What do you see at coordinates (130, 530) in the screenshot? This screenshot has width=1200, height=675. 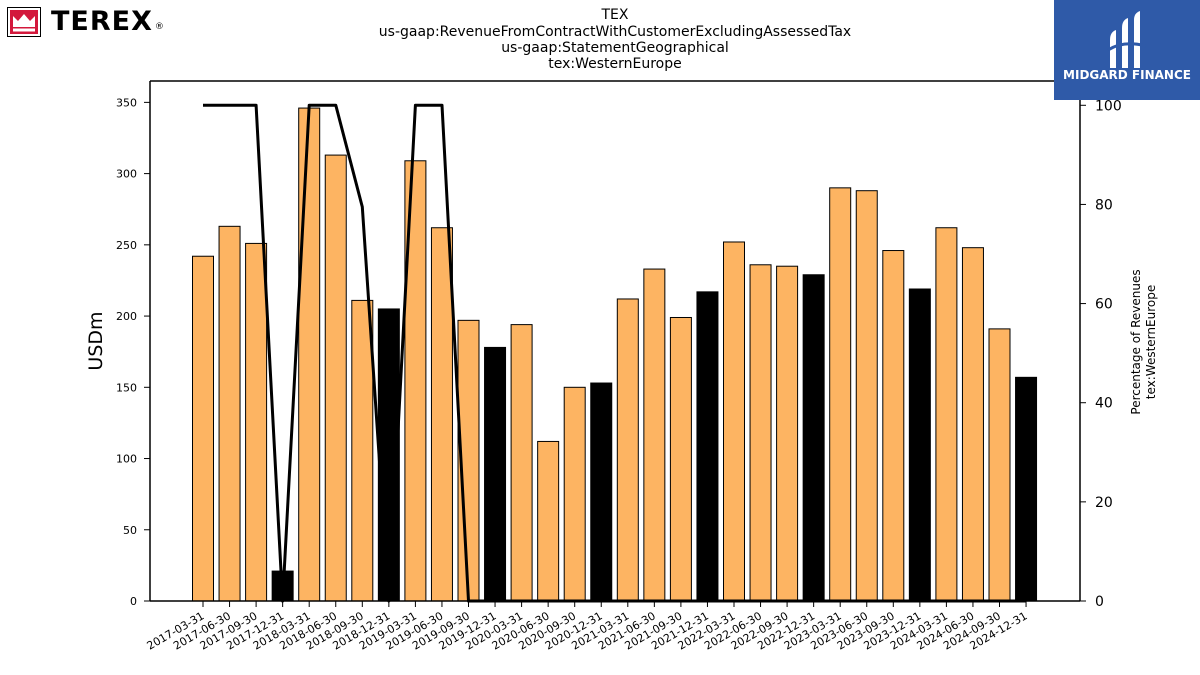 I see `y-tick-label: 50` at bounding box center [130, 530].